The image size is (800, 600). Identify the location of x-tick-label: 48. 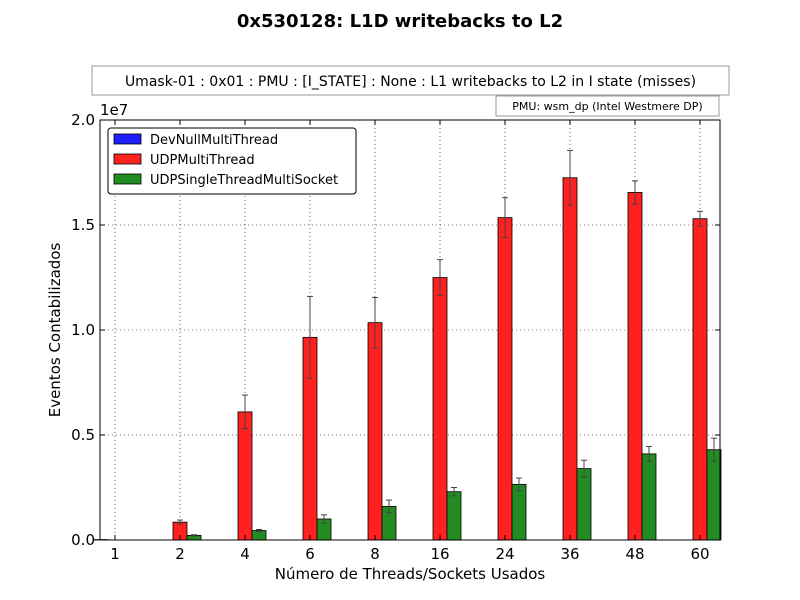
(634, 554).